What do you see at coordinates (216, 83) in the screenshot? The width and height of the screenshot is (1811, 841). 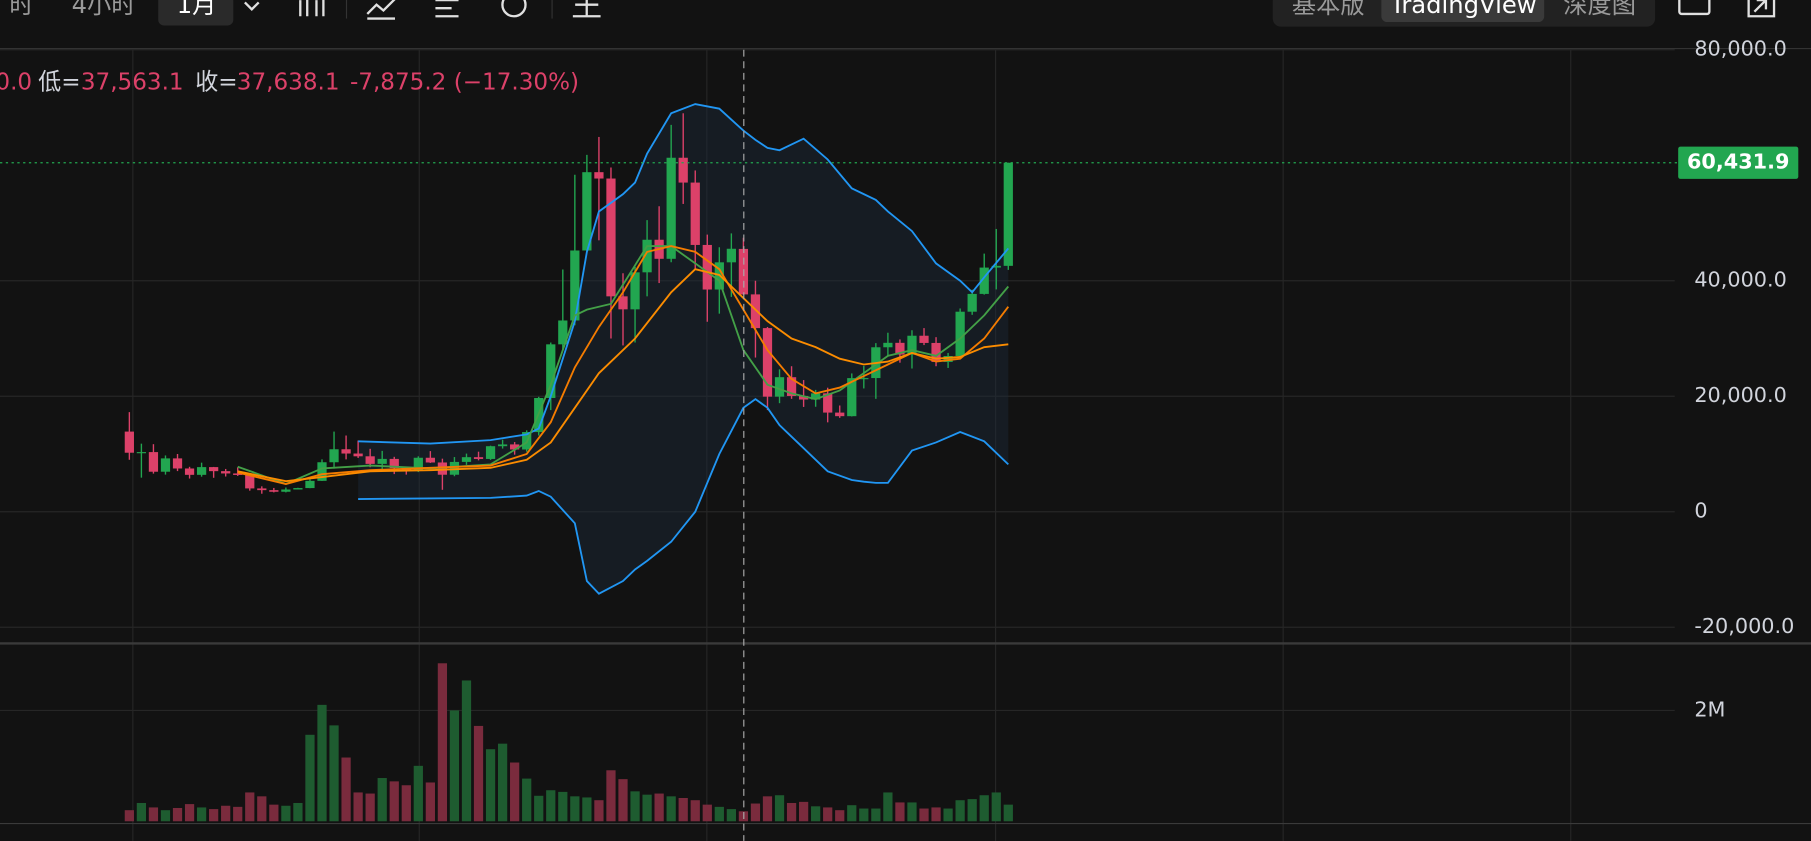 I see `legend-label: 收=` at bounding box center [216, 83].